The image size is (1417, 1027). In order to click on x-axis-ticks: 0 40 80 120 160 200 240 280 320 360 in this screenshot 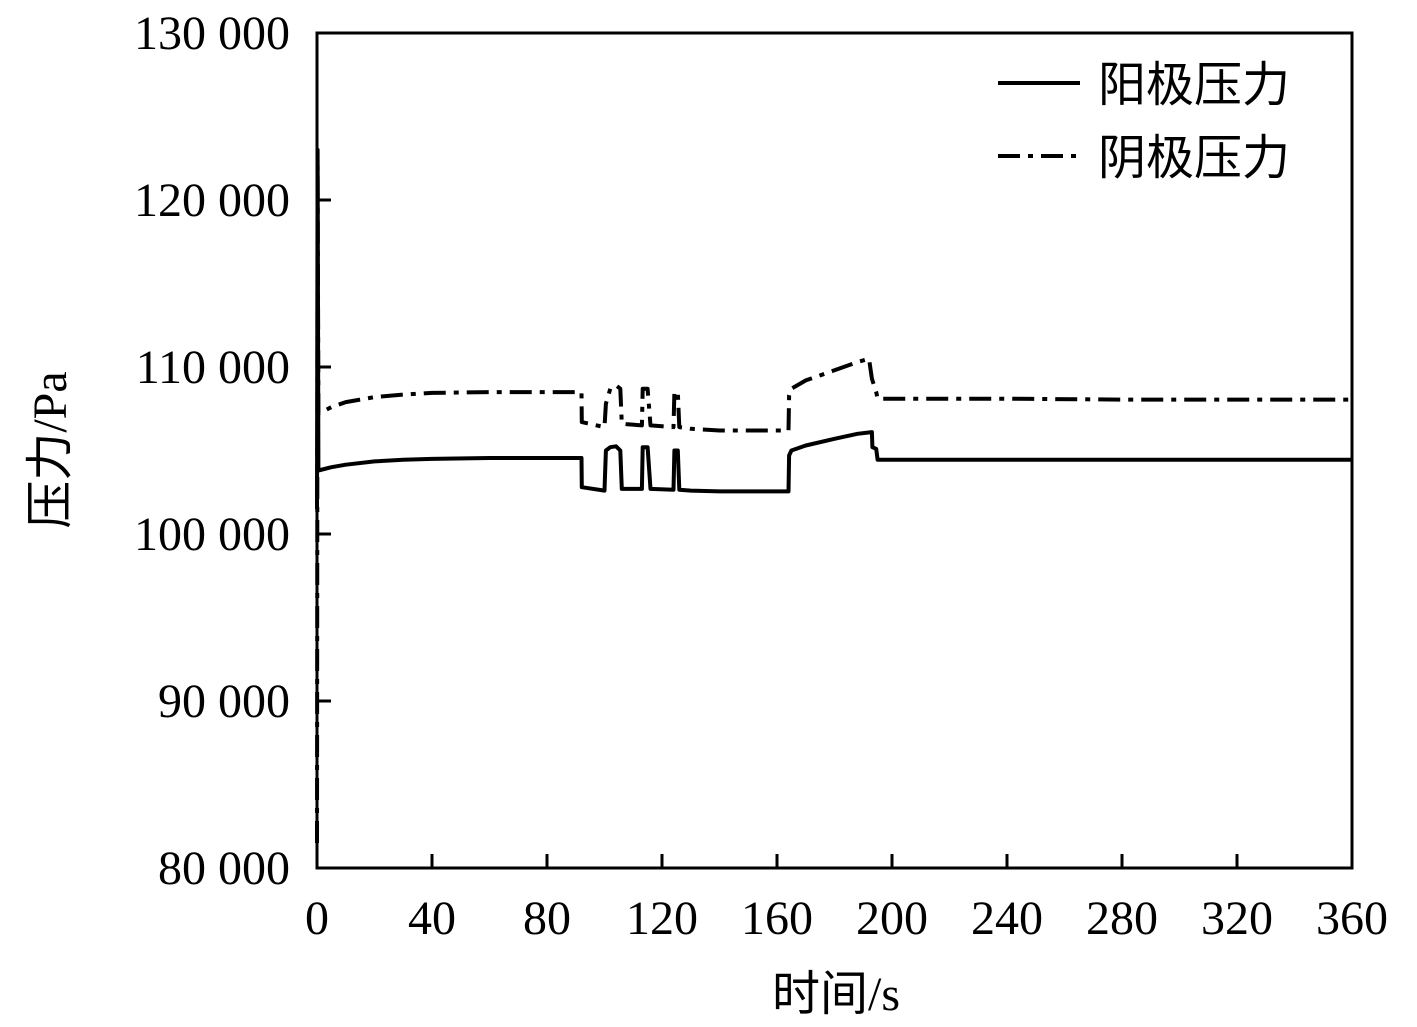, I will do `click(846, 899)`.